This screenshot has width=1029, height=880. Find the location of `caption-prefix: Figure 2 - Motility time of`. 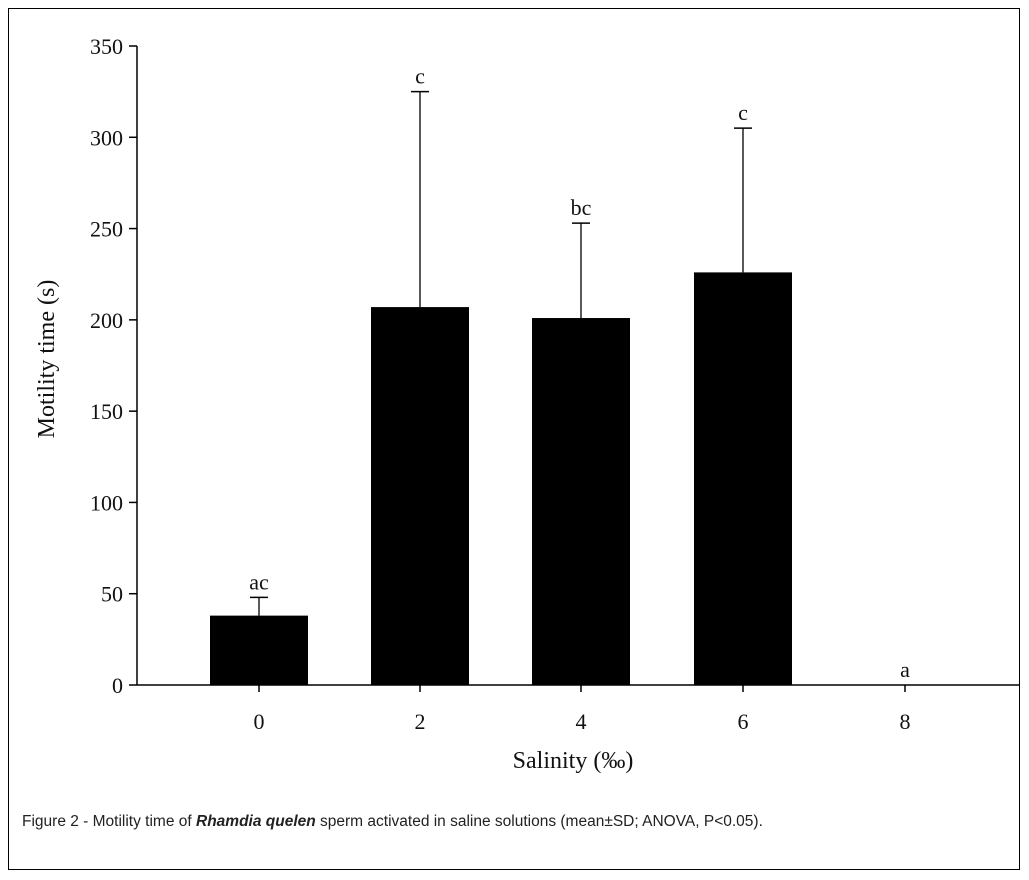

caption-prefix: Figure 2 - Motility time of is located at coordinates (109, 821).